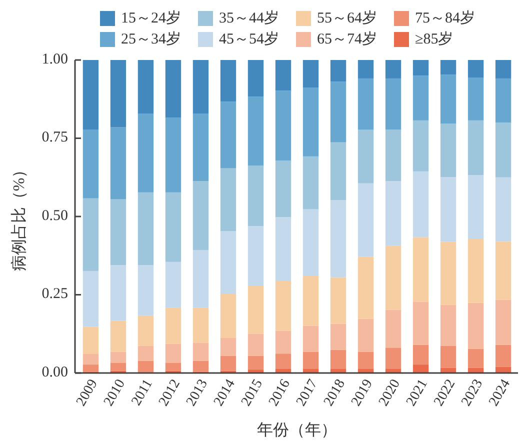 This screenshot has height=443, width=526. Describe the element at coordinates (249, 39) in the screenshot. I see `legend-label: 45～54岁` at that location.